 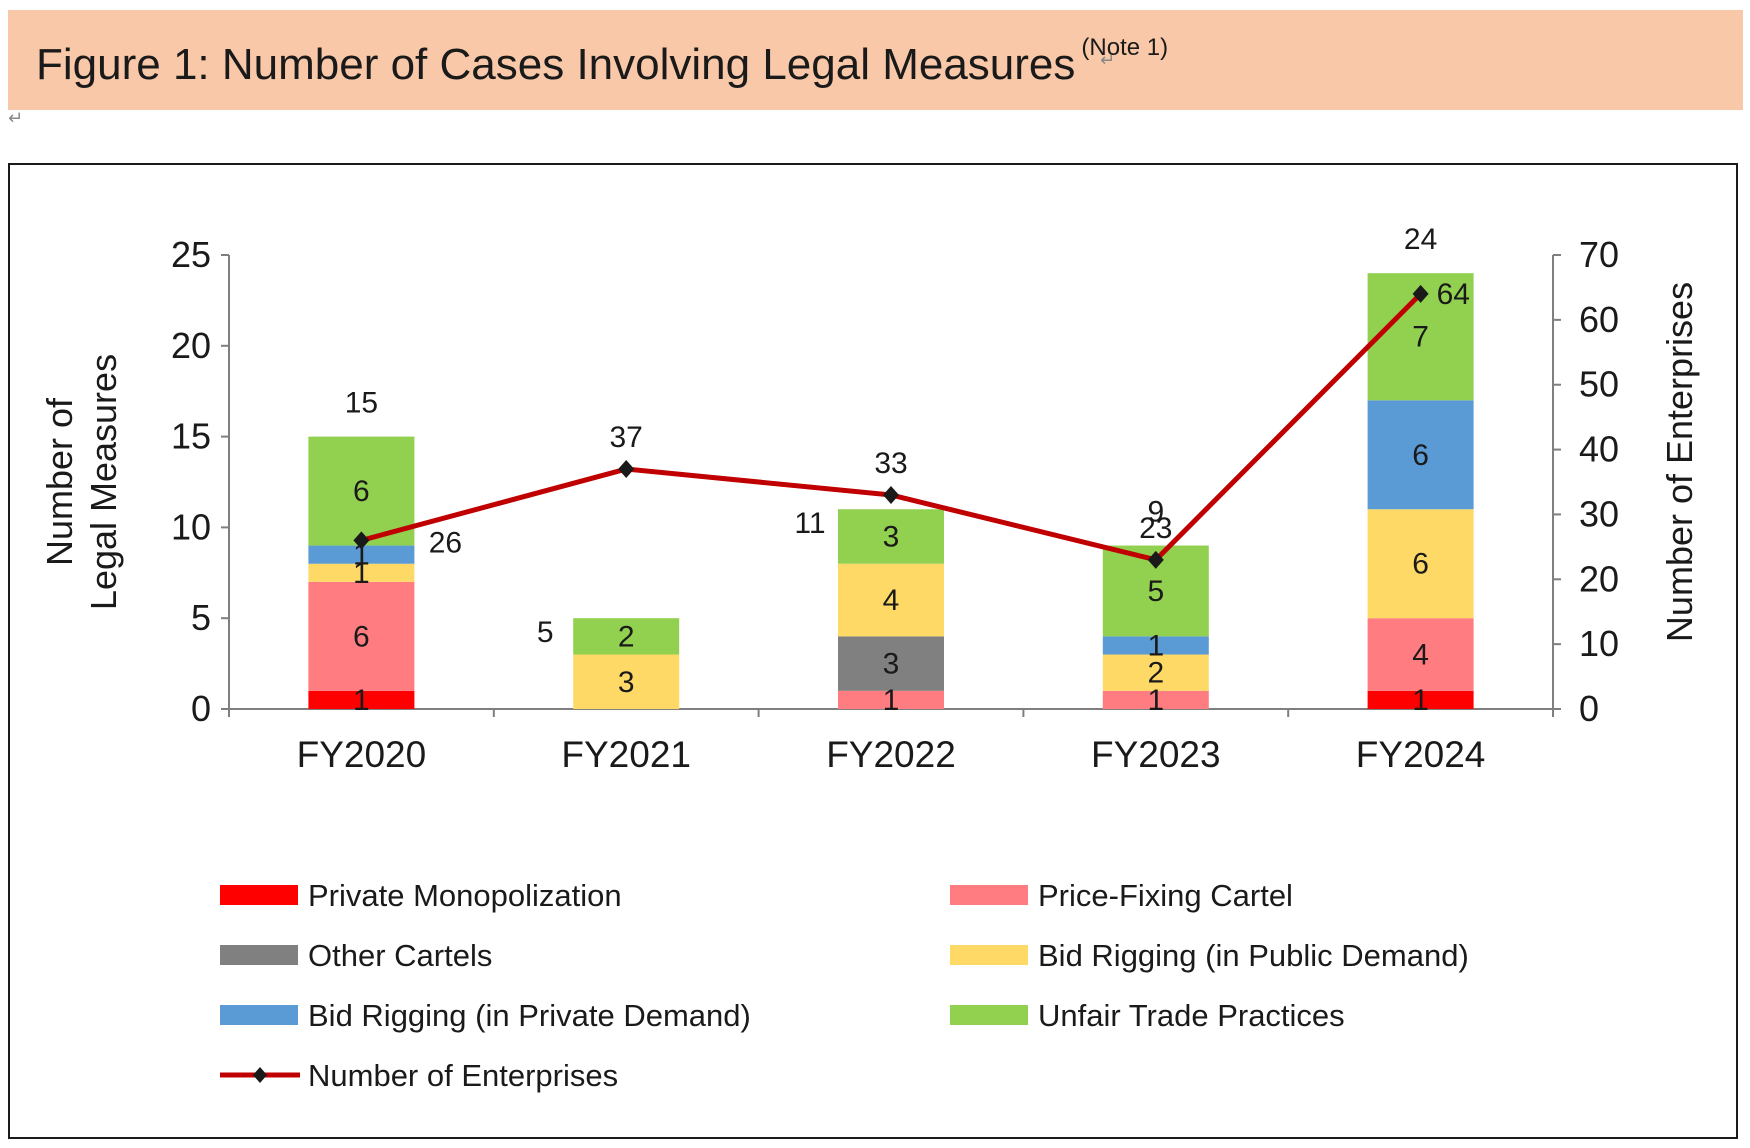 I want to click on legend-label: Other Cartels, so click(x=400, y=955).